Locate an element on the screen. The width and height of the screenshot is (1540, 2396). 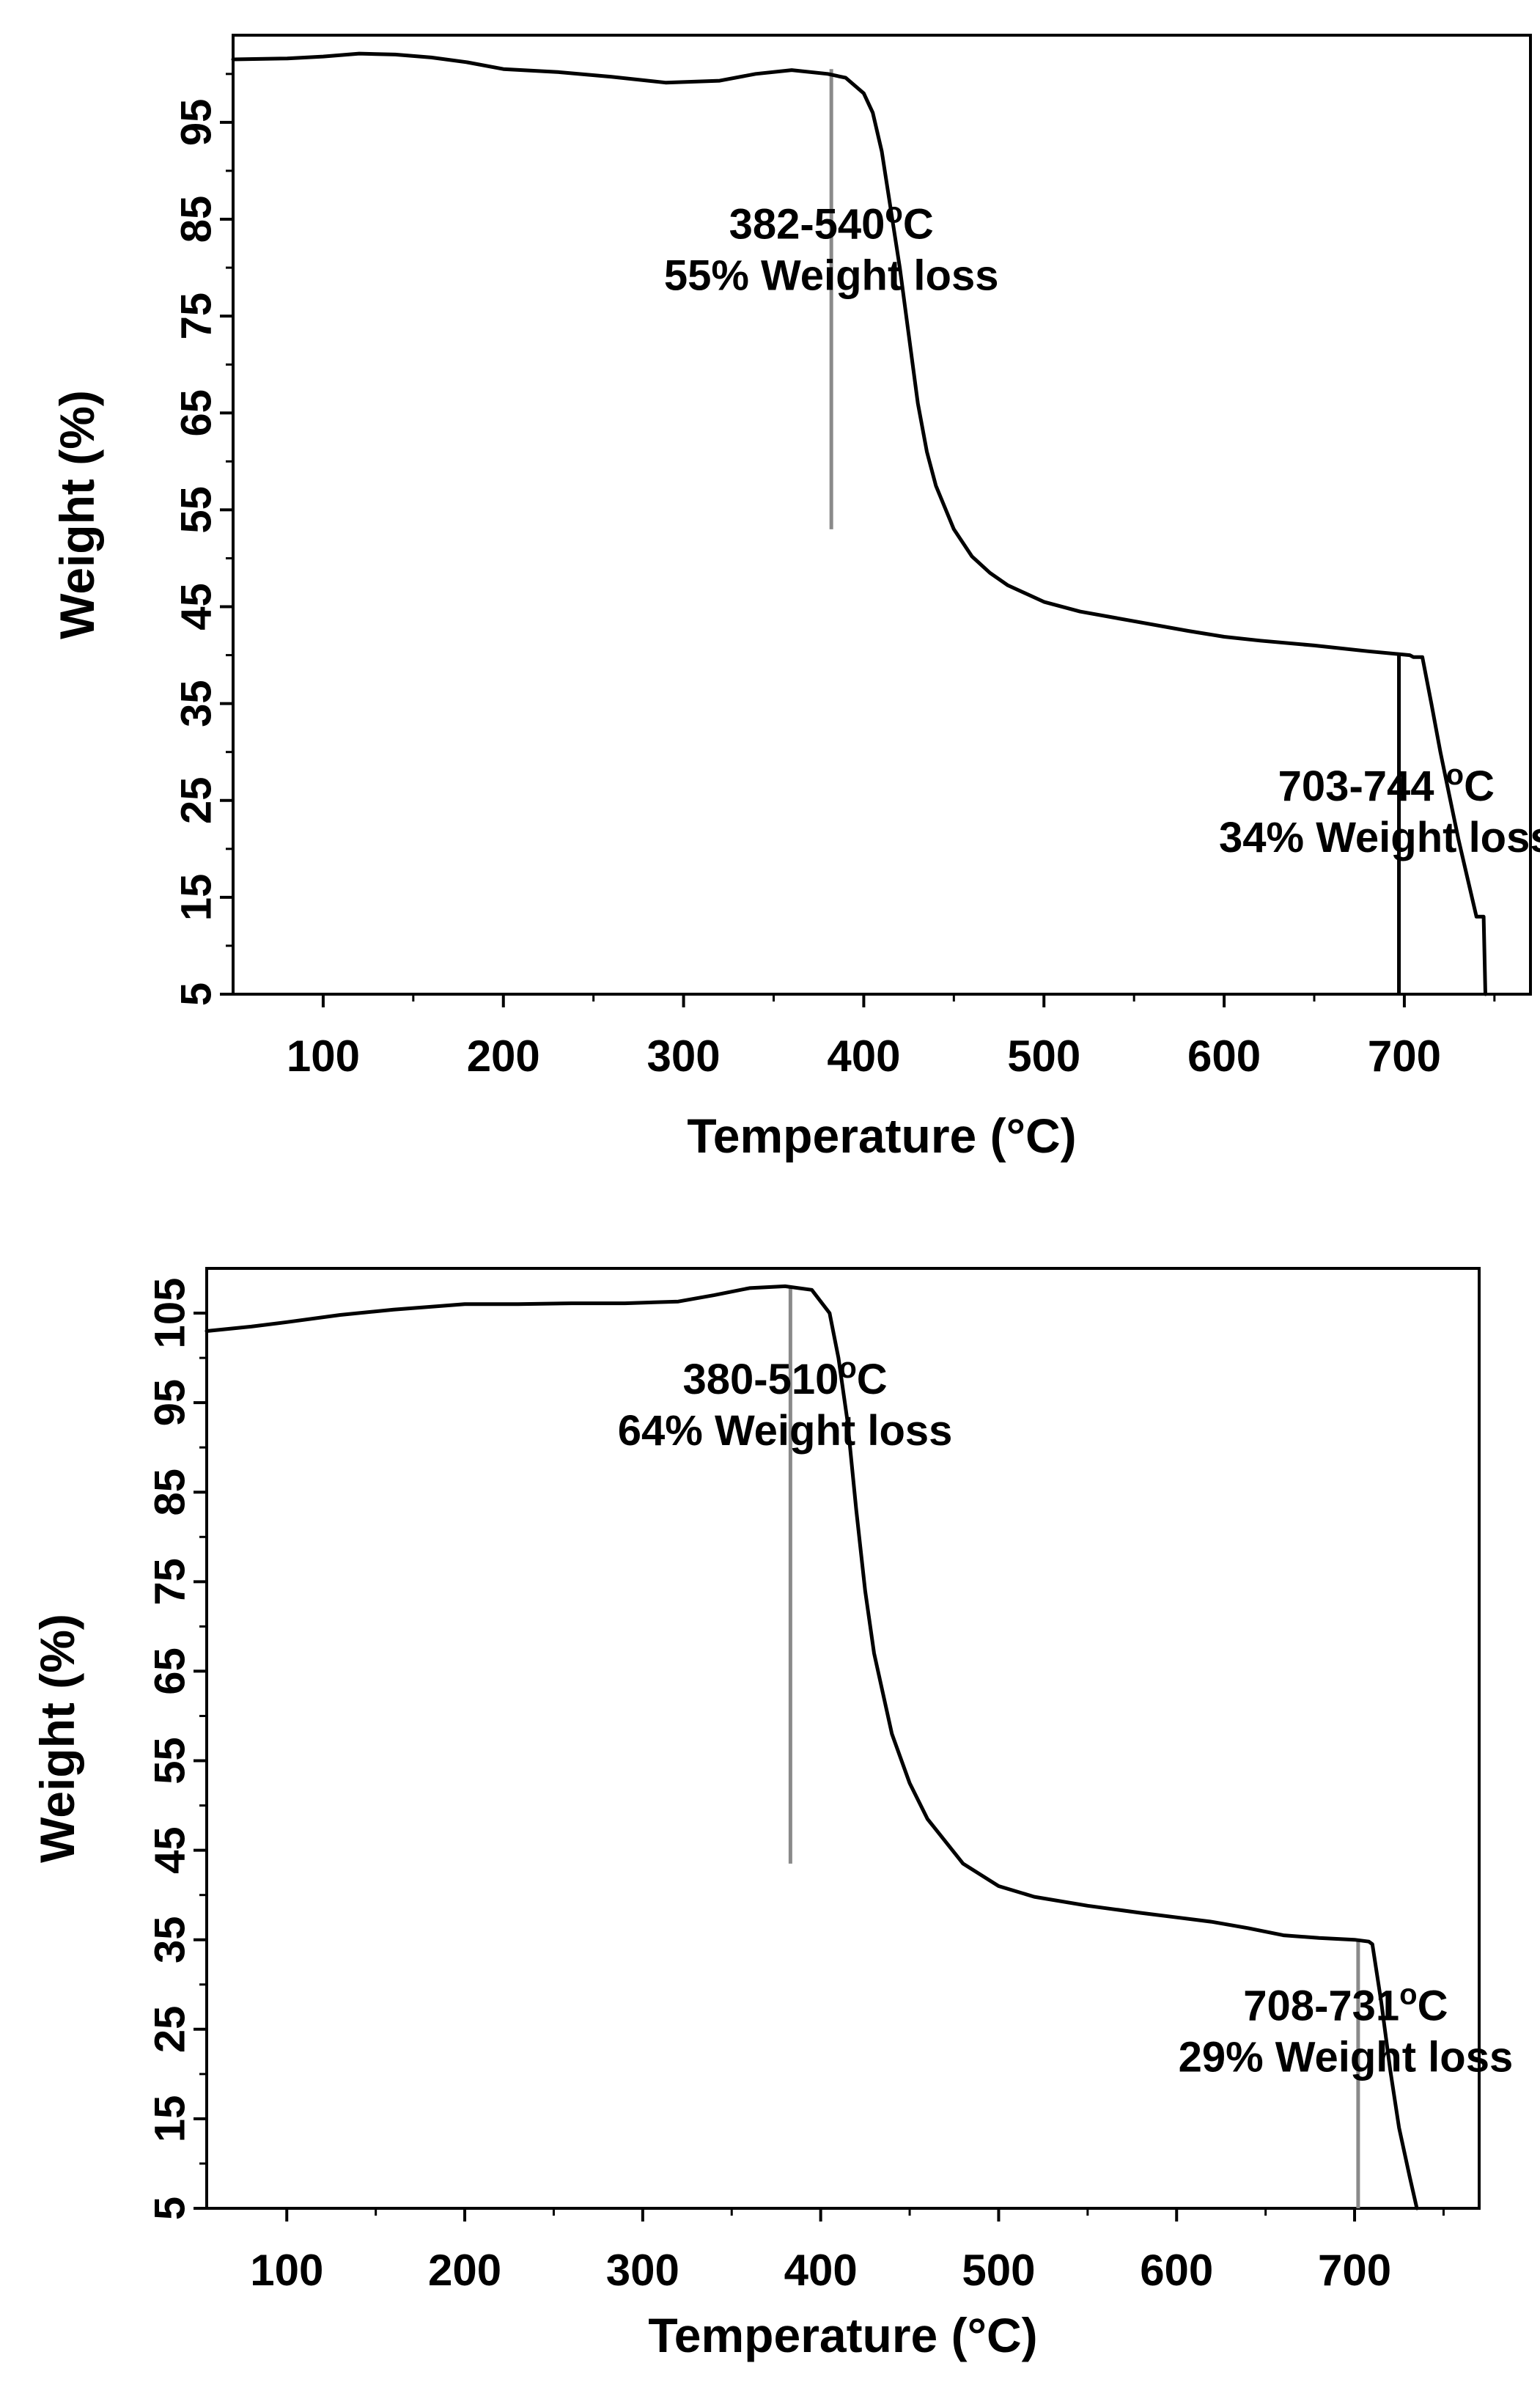
annotation-temperature-range: 703-744 oC is located at coordinates (1386, 784).